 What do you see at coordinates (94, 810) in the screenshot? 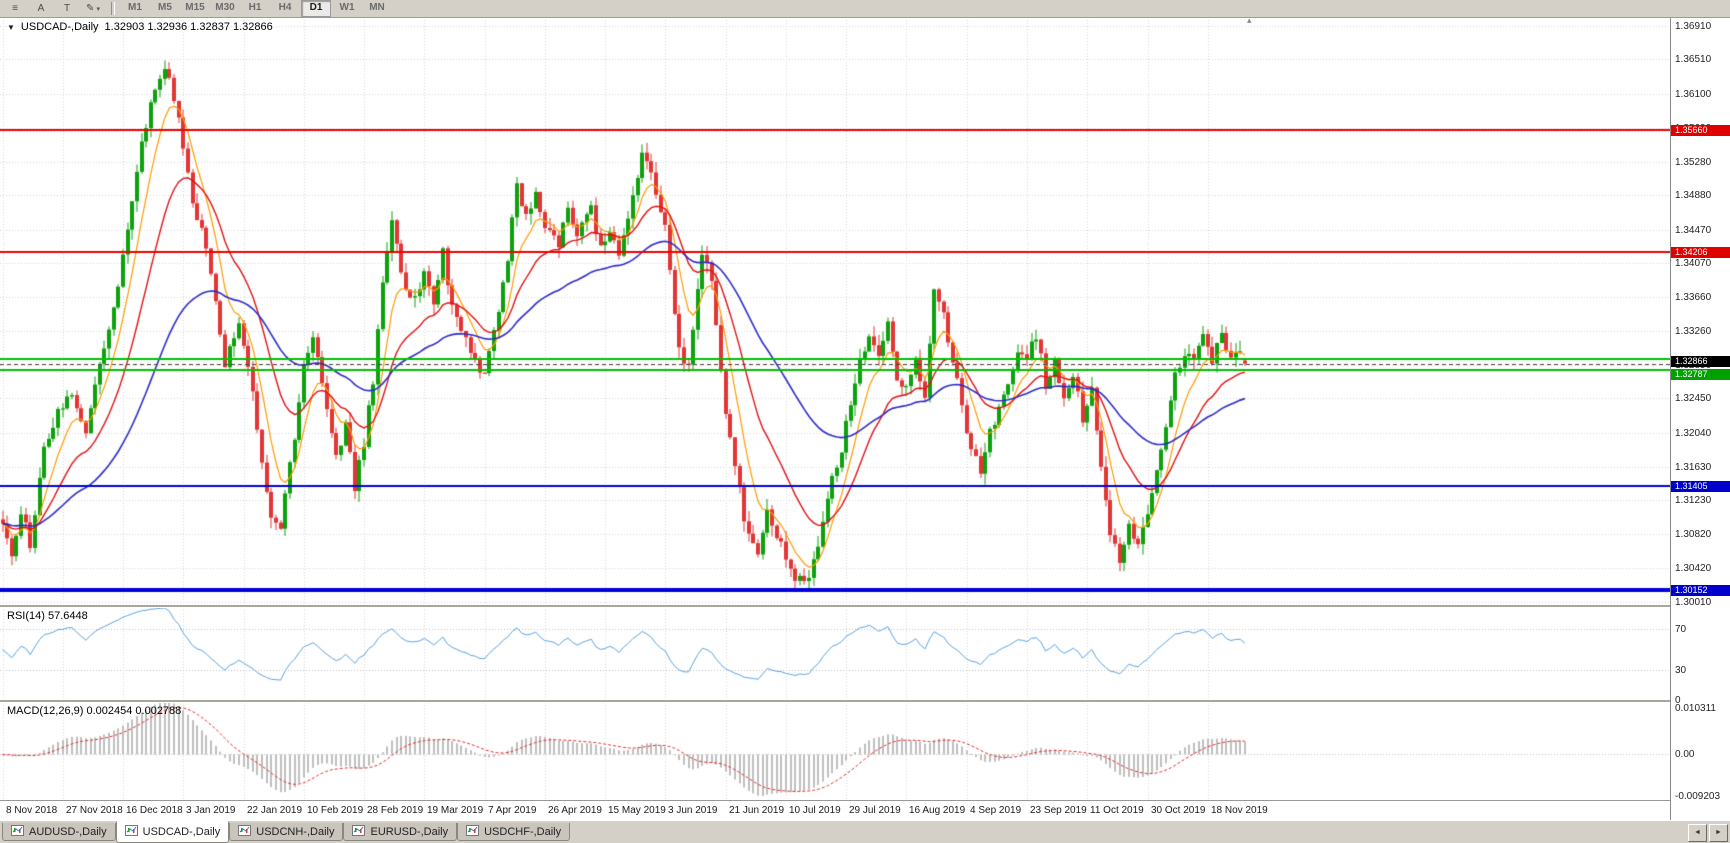
I see `date-label: 27 Nov 2018` at bounding box center [94, 810].